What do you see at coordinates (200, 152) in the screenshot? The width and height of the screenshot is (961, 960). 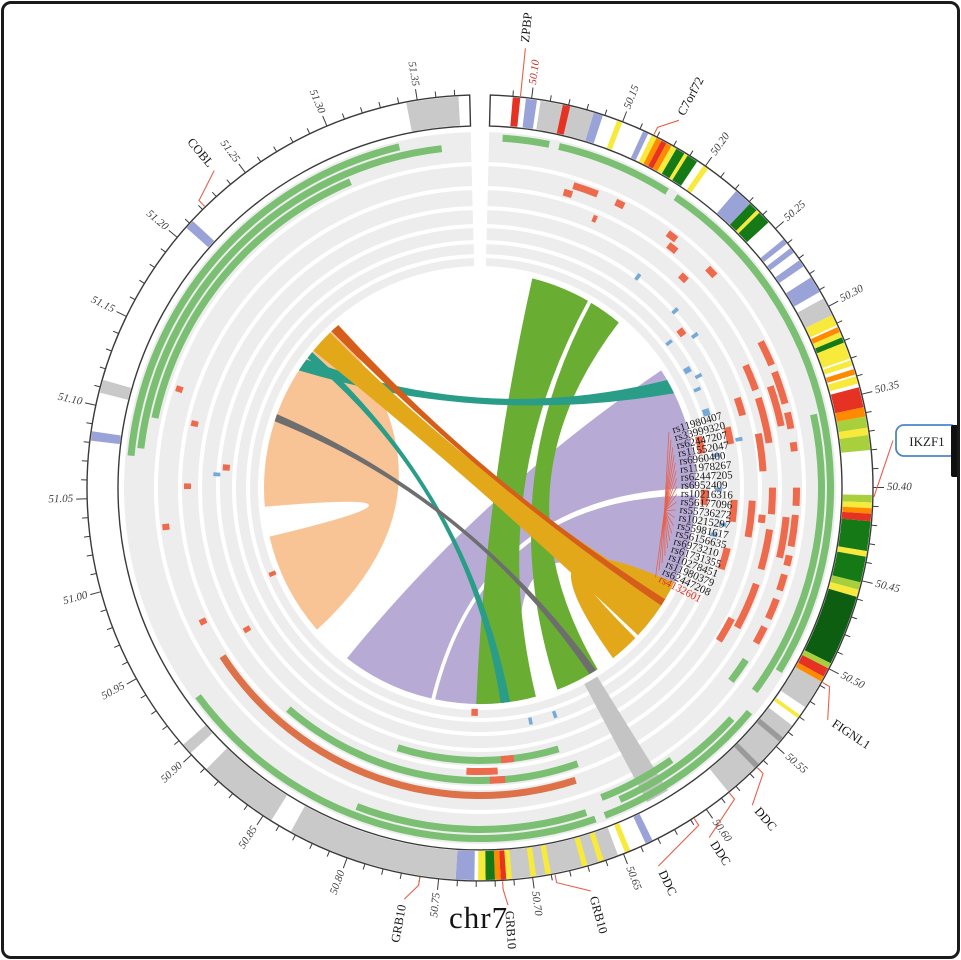 I see `gene-label: COBL` at bounding box center [200, 152].